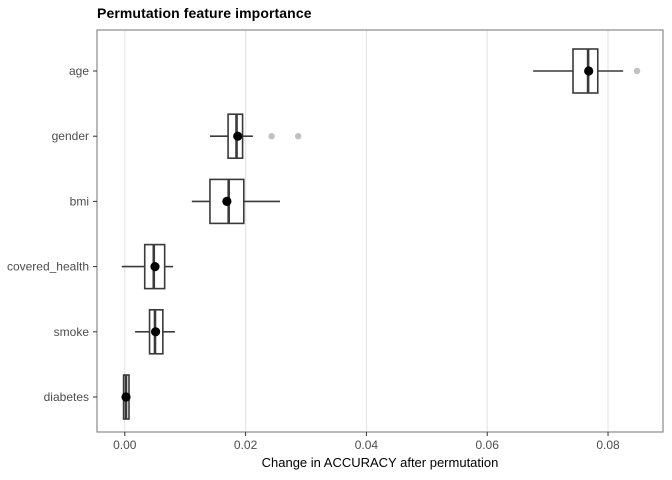 The image size is (672, 480). I want to click on x-tick-label: 0.00, so click(125, 445).